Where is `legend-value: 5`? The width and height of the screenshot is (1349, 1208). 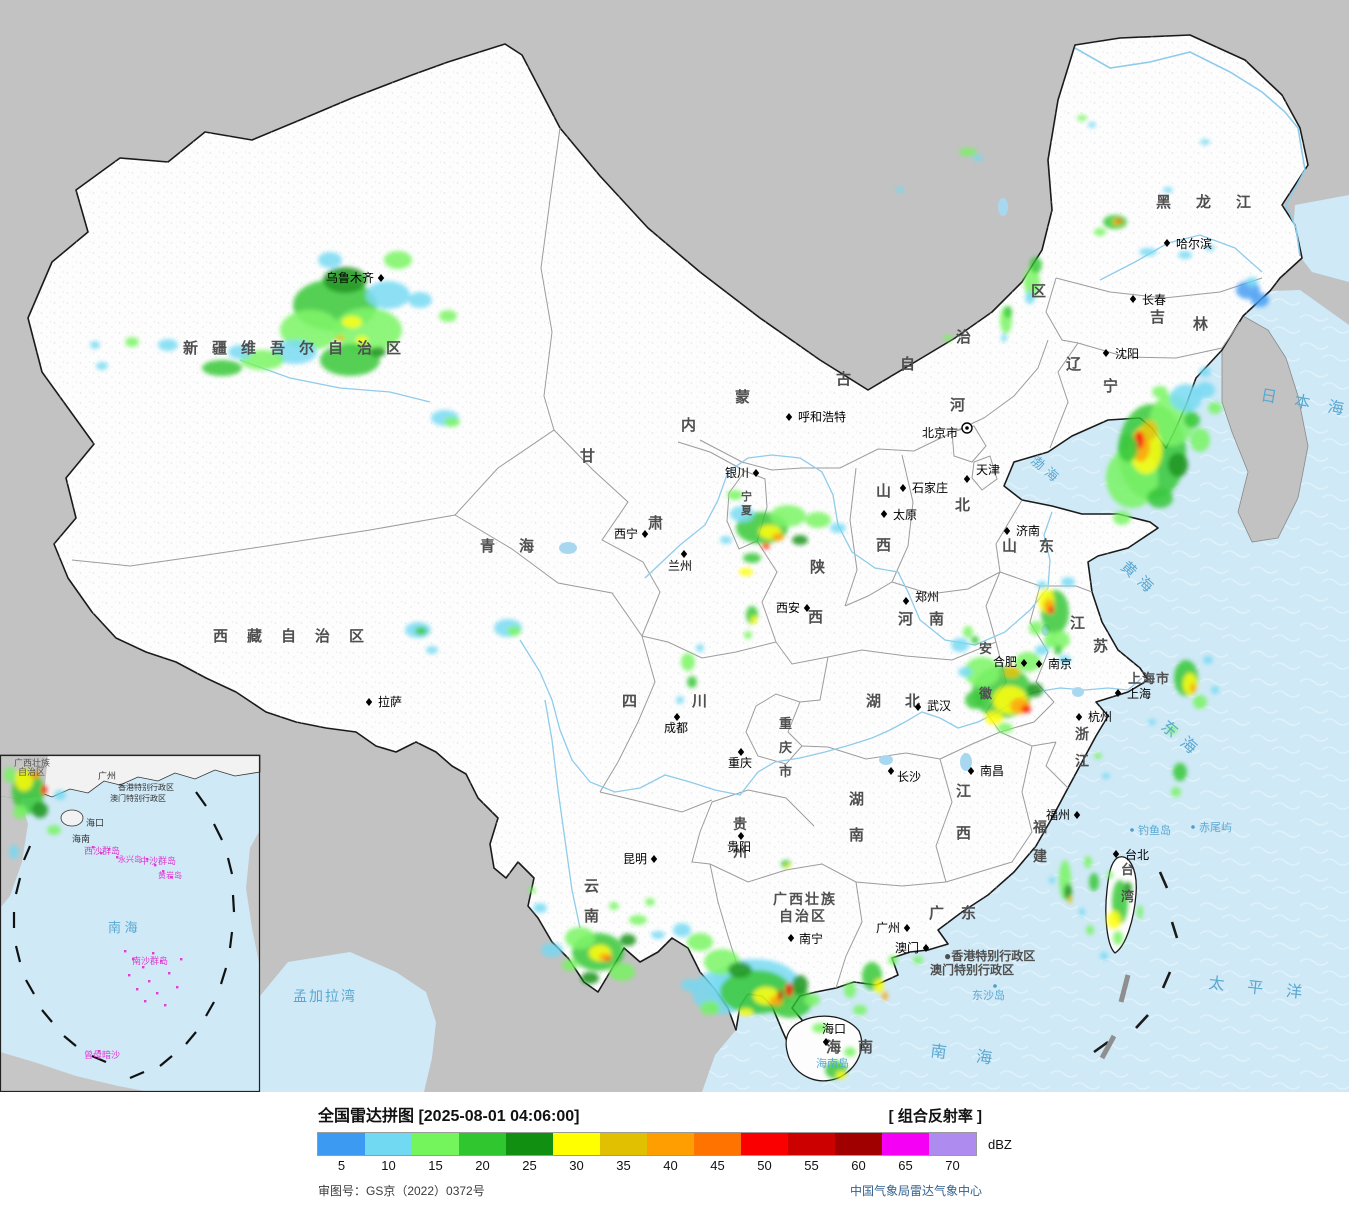 legend-value: 5 is located at coordinates (341, 1165).